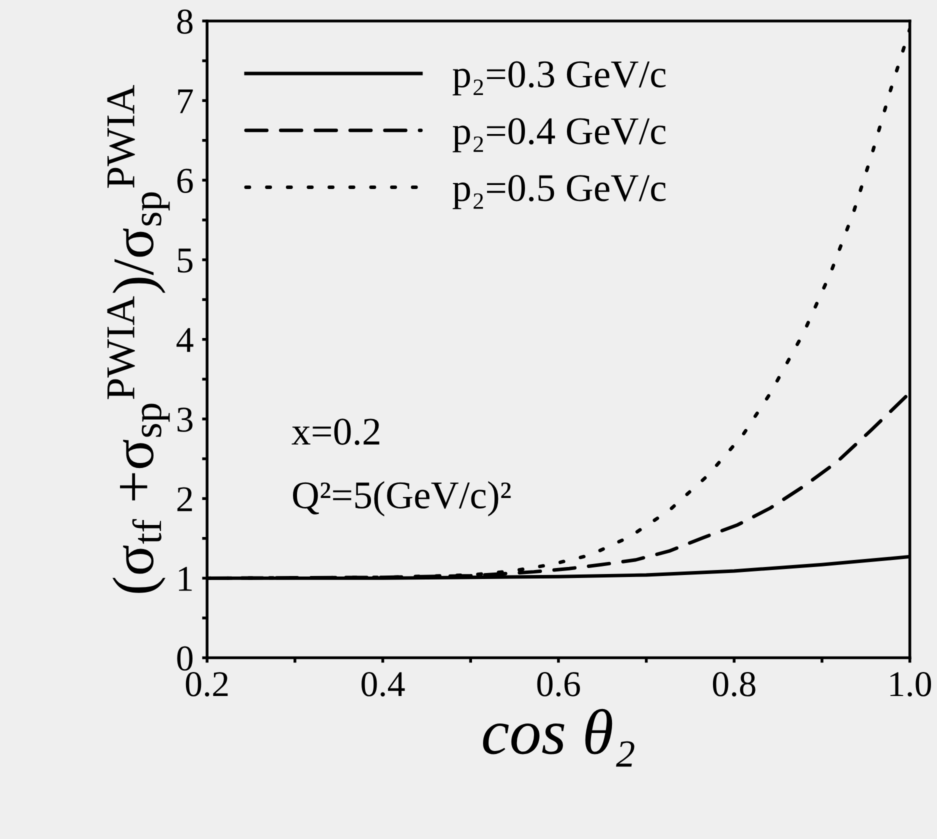 The width and height of the screenshot is (937, 839). Describe the element at coordinates (185, 181) in the screenshot. I see `y-tick-label: 6` at that location.